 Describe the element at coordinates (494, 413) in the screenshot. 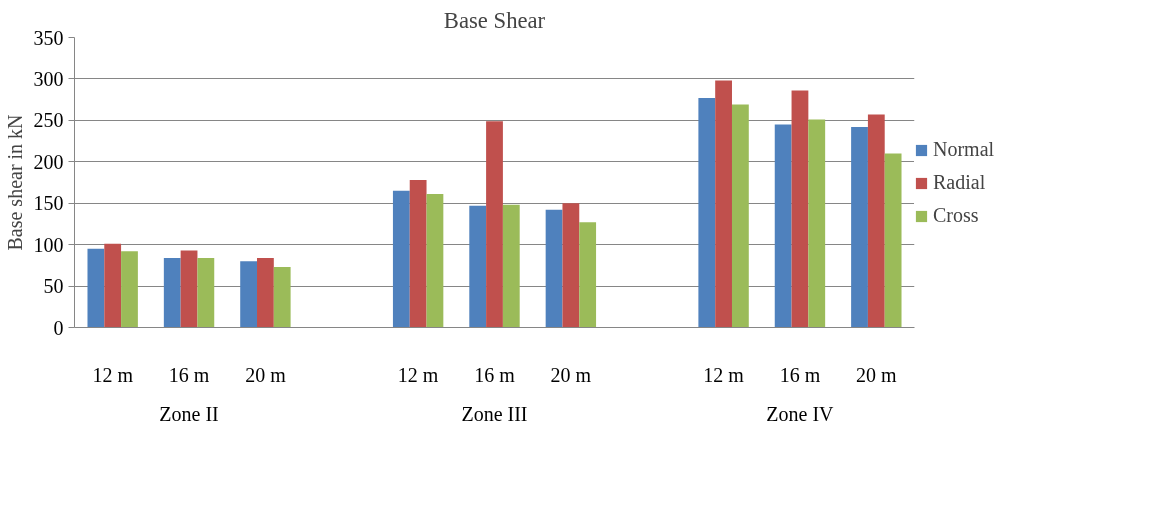

I see `text: Zone III` at that location.